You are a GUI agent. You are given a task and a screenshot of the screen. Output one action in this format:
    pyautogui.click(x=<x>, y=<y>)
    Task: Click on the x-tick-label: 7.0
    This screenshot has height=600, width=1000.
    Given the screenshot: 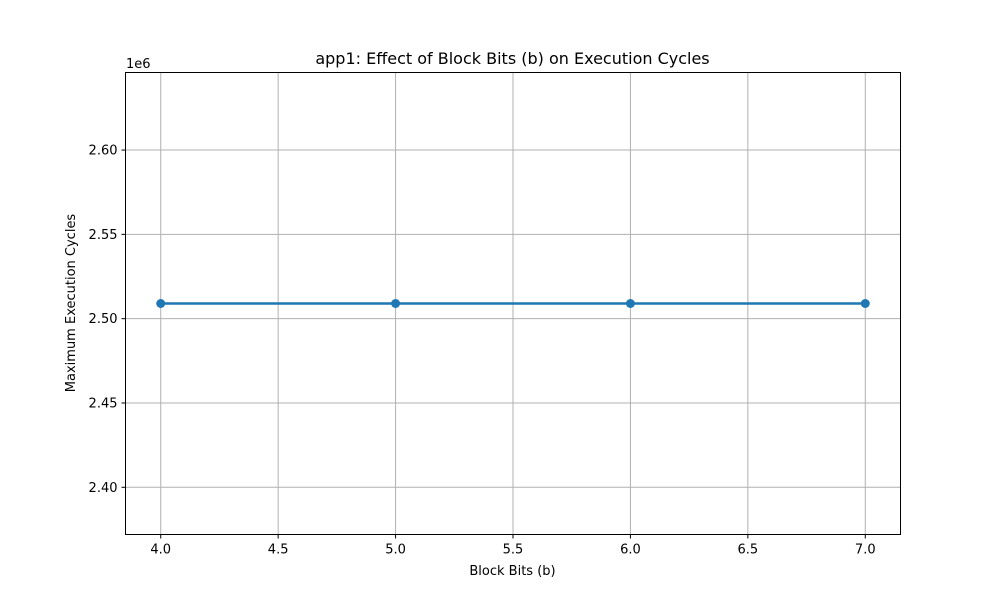 What is the action you would take?
    pyautogui.click(x=865, y=550)
    